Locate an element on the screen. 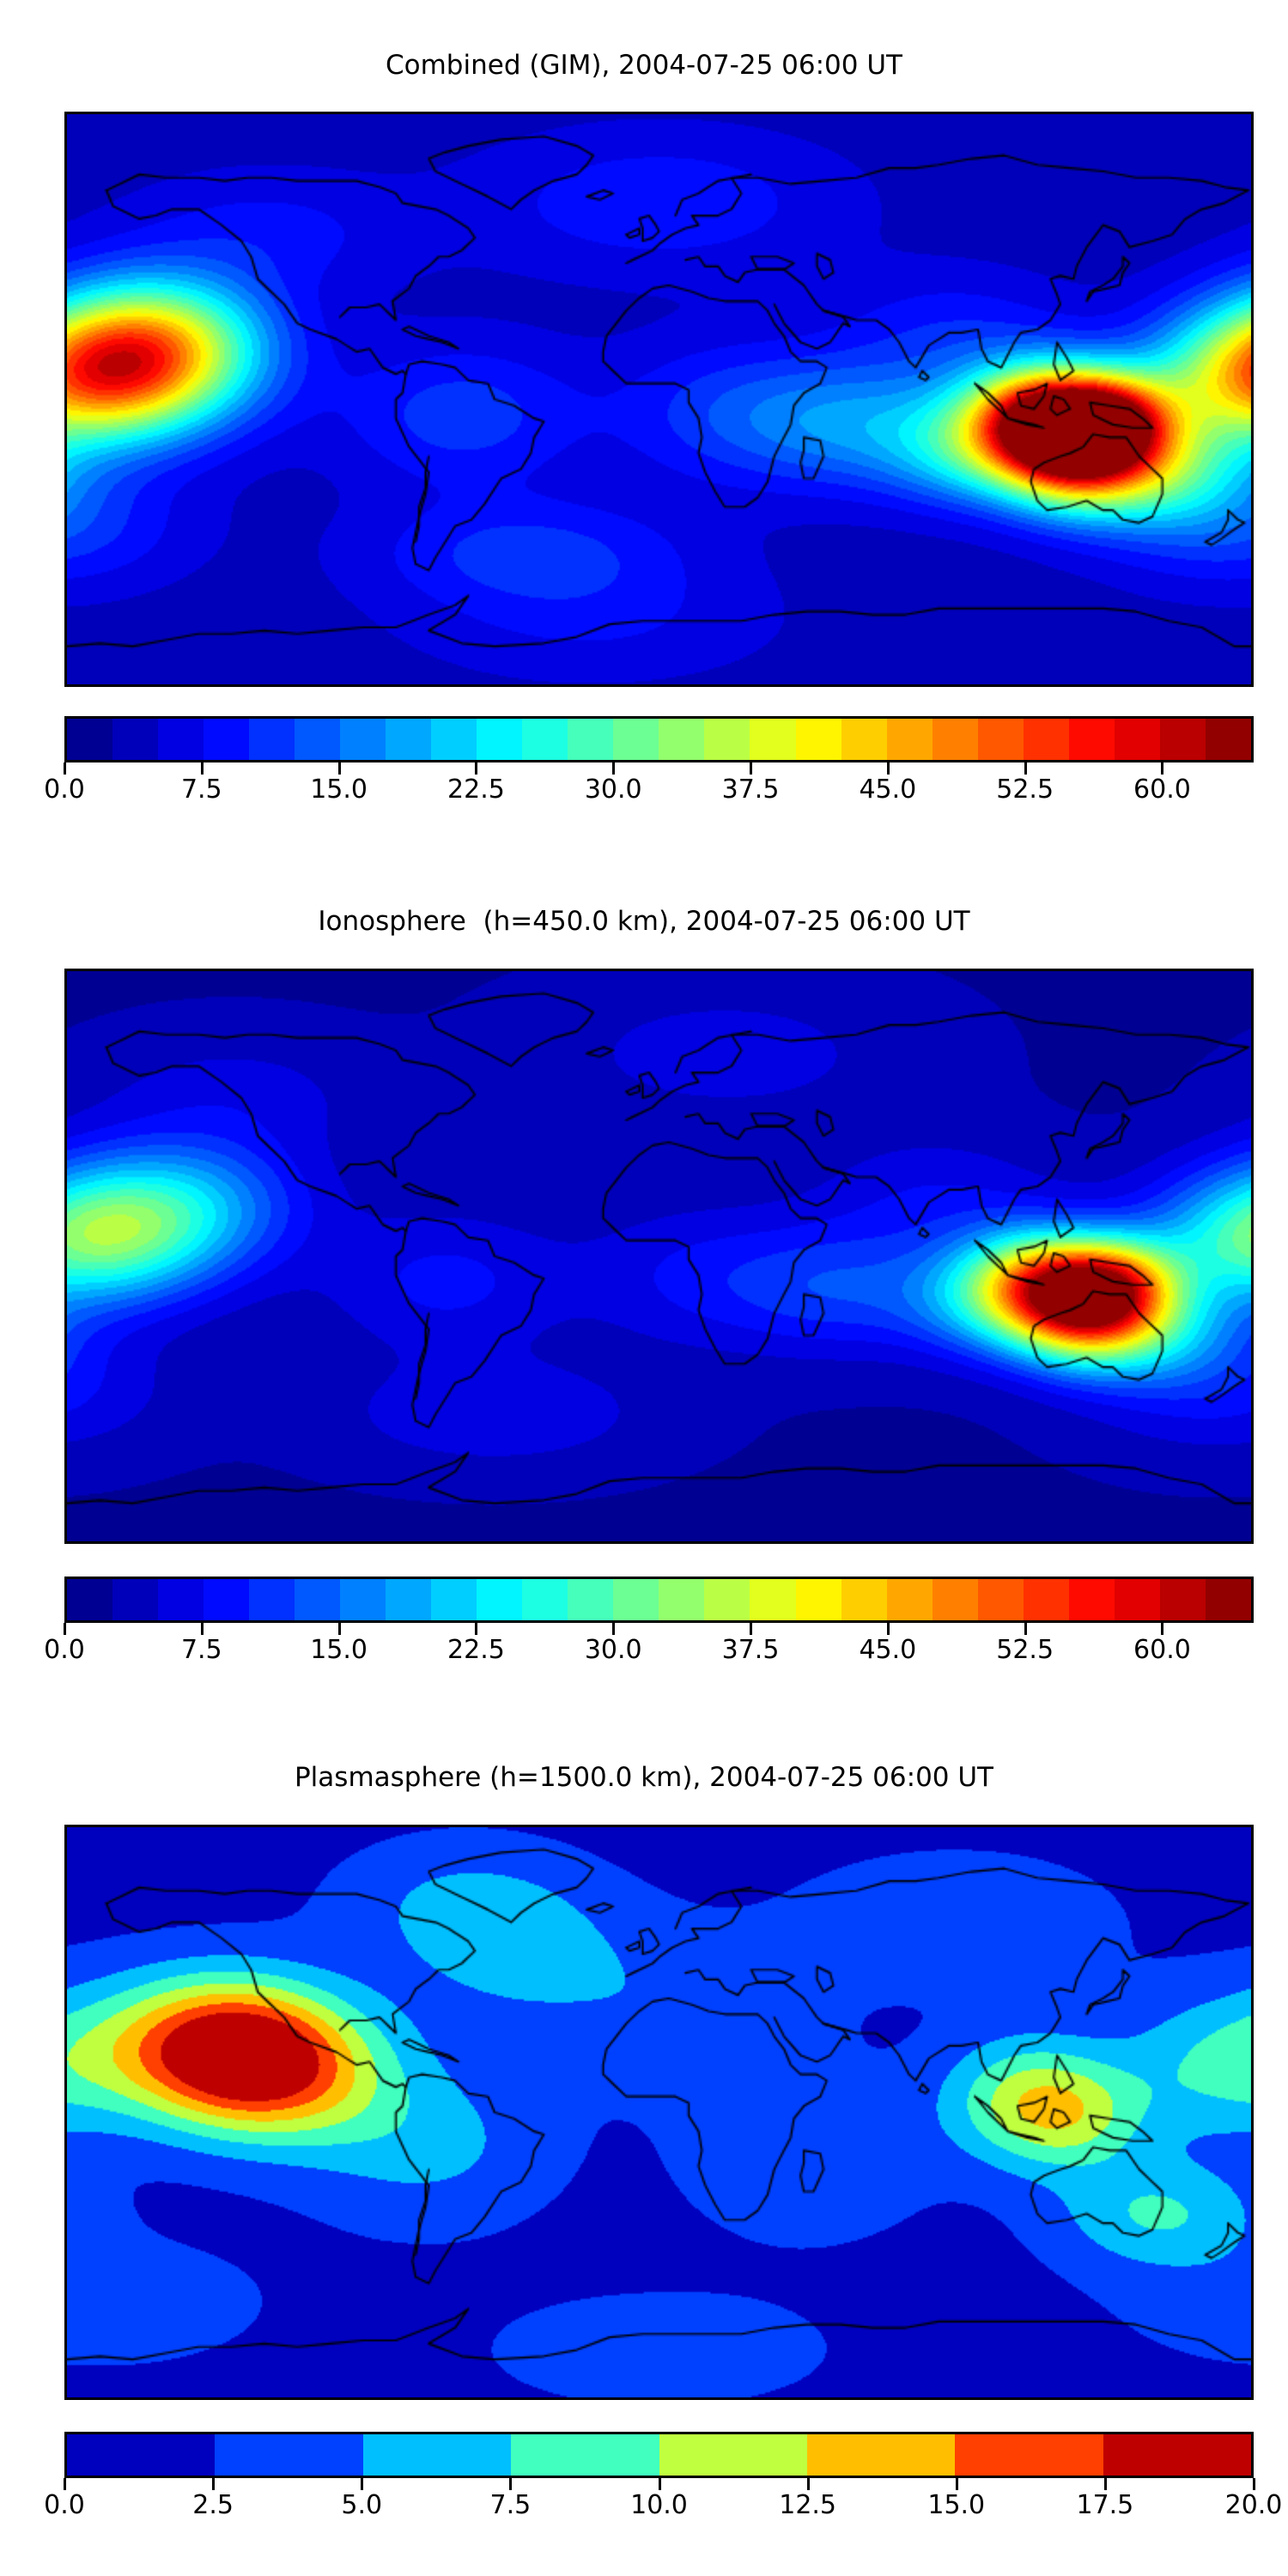 This screenshot has height=2576, width=1288. colorbar-plasmasphere: 0.0 2.5 5.0 7.5 10.0 12.5 15.0 17.5 20.0 is located at coordinates (663, 2480).